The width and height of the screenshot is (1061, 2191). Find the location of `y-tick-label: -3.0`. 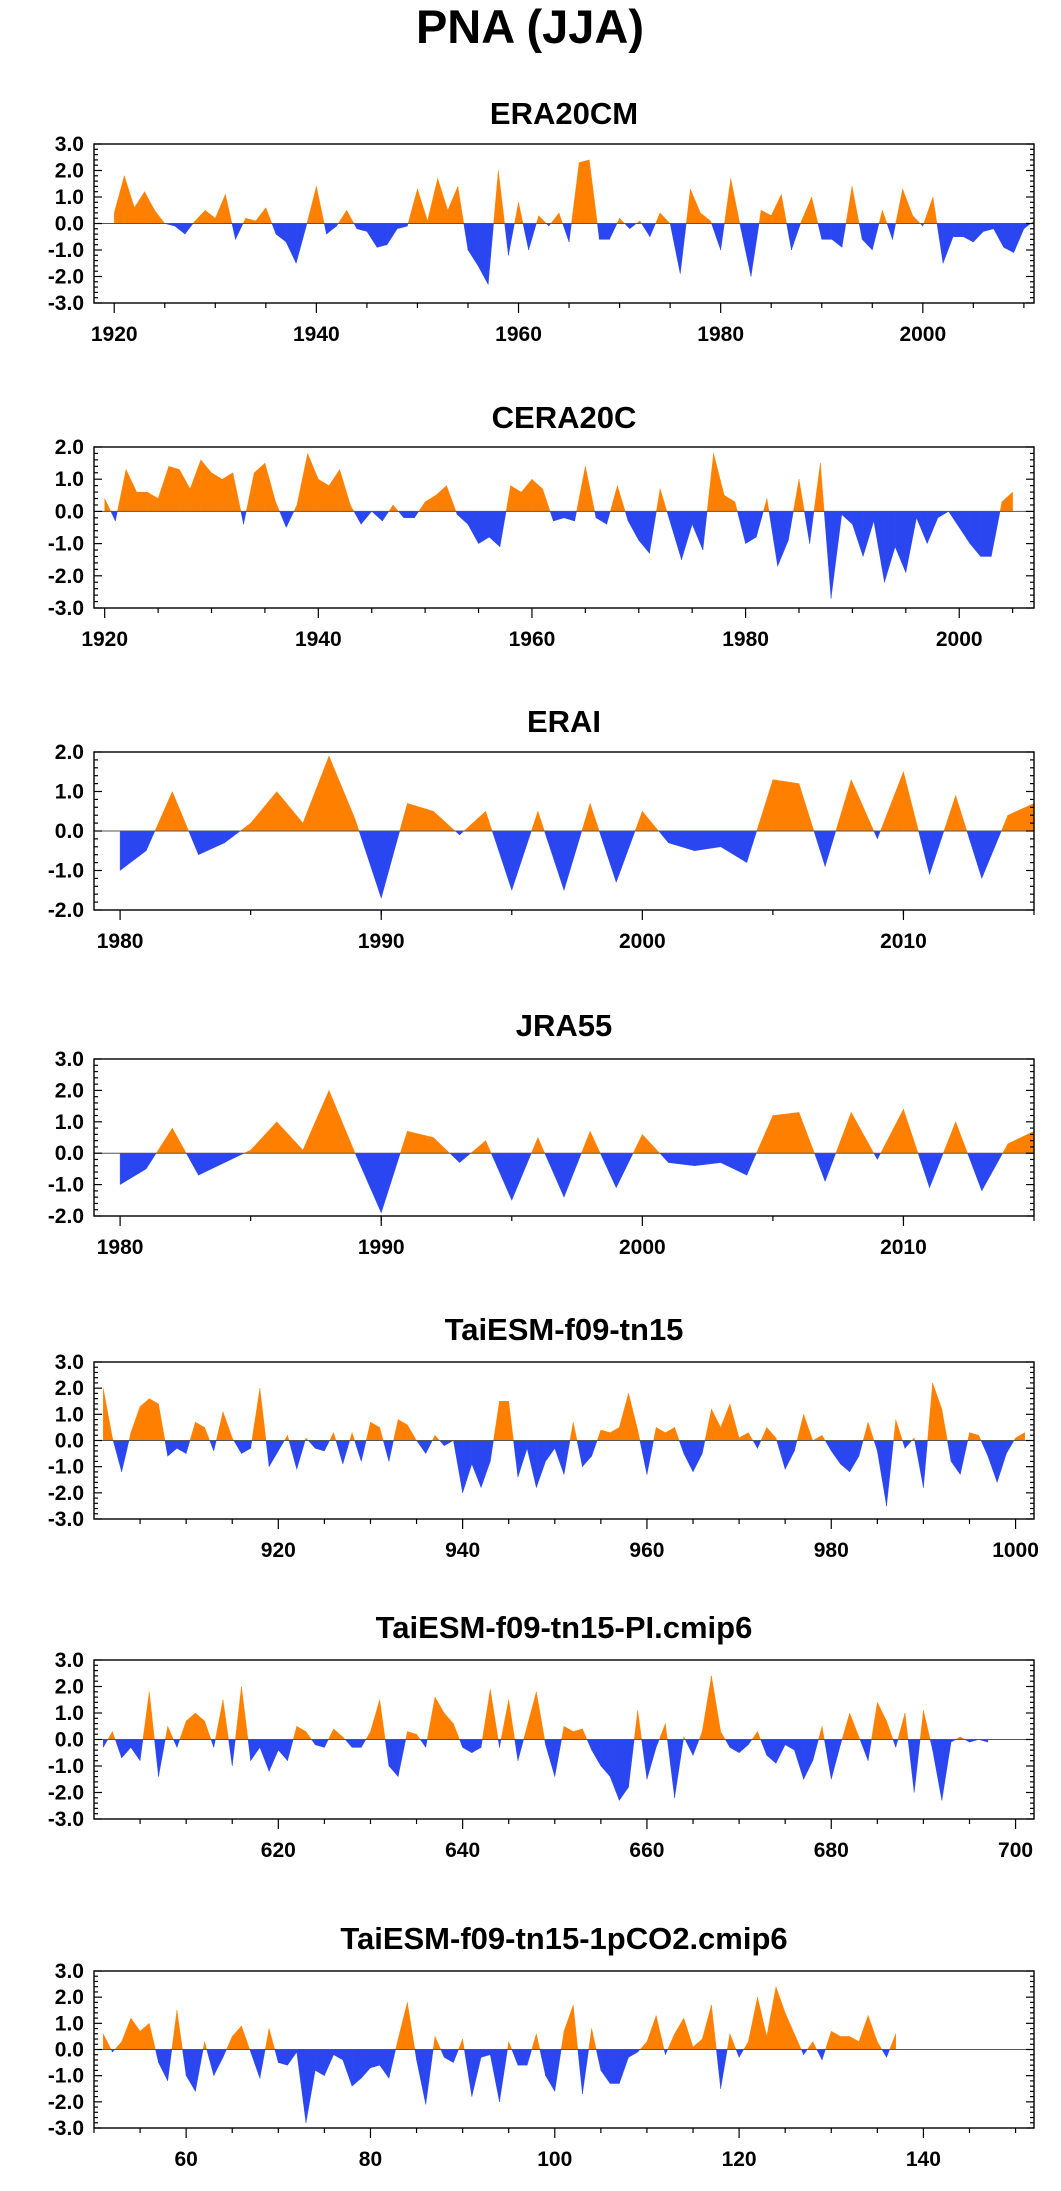

y-tick-label: -3.0 is located at coordinates (66, 1519).